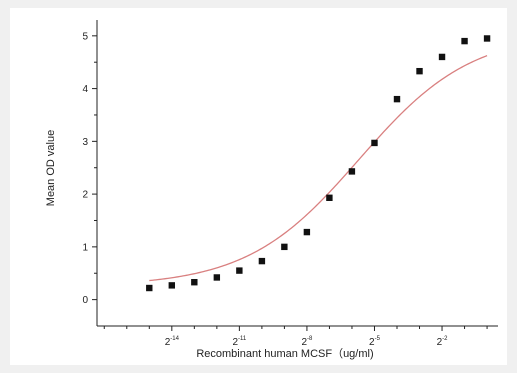 This screenshot has height=373, width=517. I want to click on y-tick-label: 4, so click(85, 89).